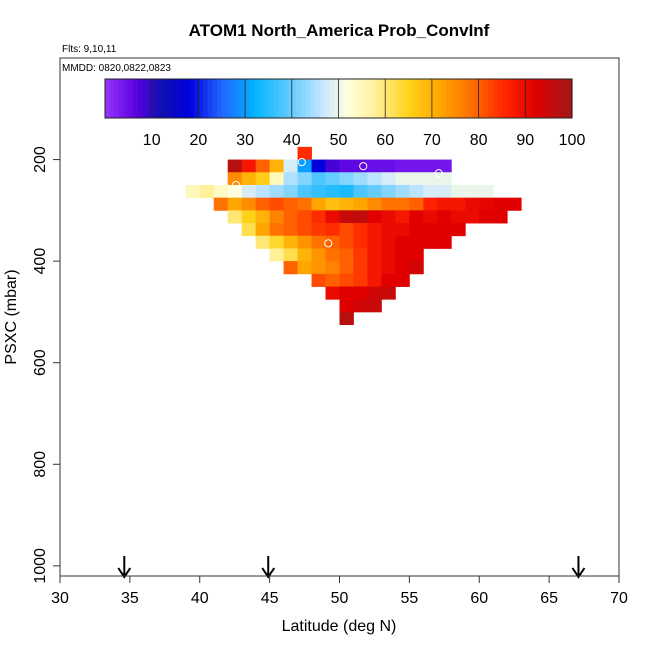 The image size is (650, 650). I want to click on x-tick-label: 65, so click(549, 598).